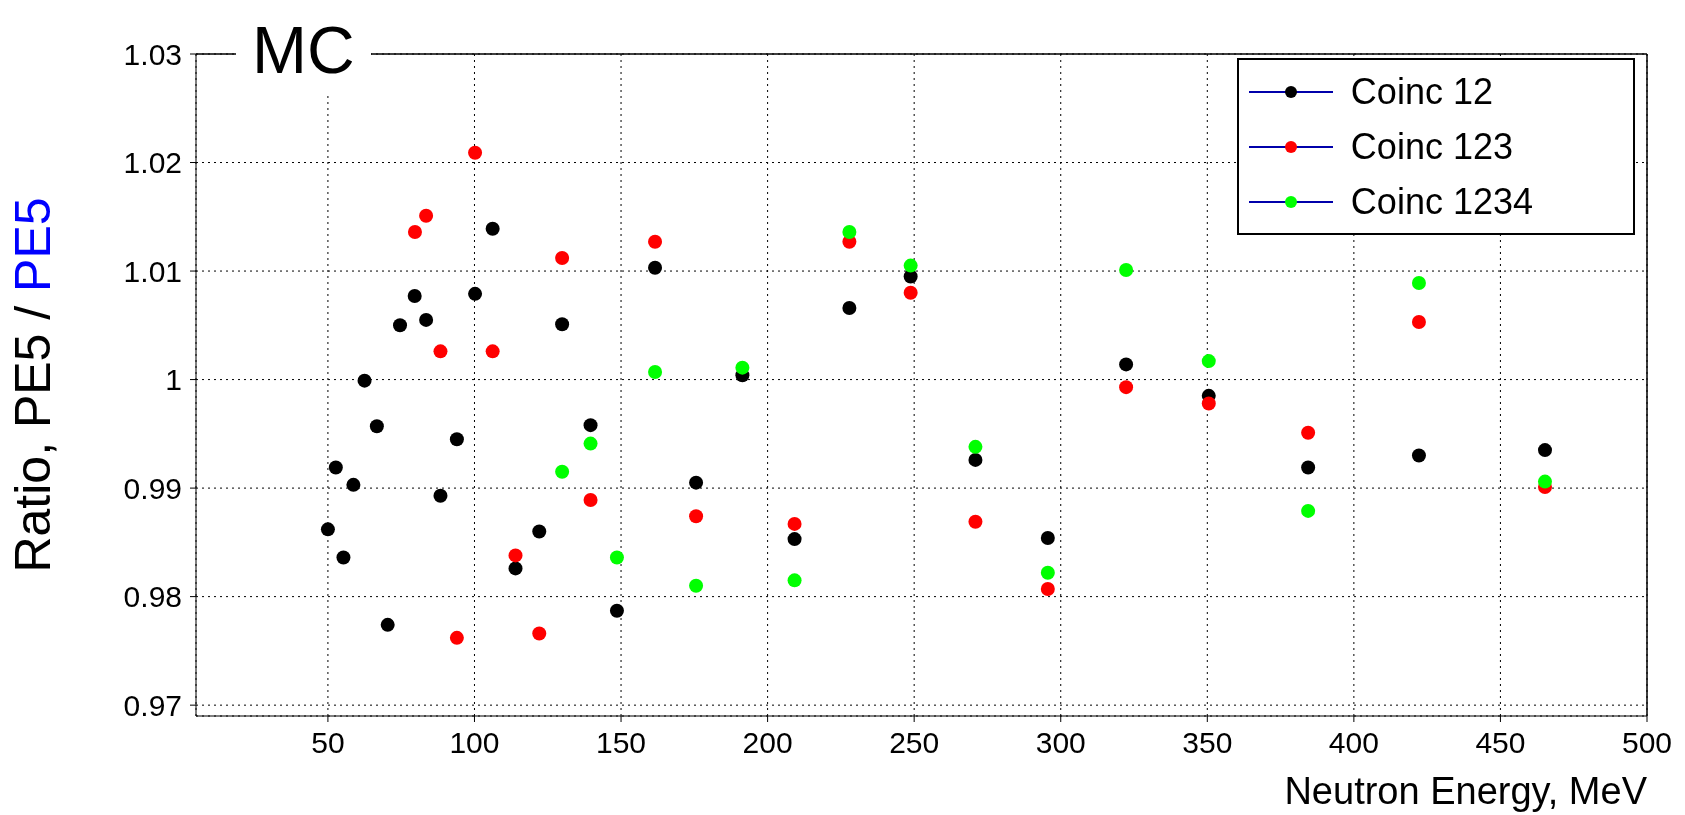 This screenshot has height=815, width=1685. What do you see at coordinates (1060, 743) in the screenshot?
I see `x-tick-label: 300` at bounding box center [1060, 743].